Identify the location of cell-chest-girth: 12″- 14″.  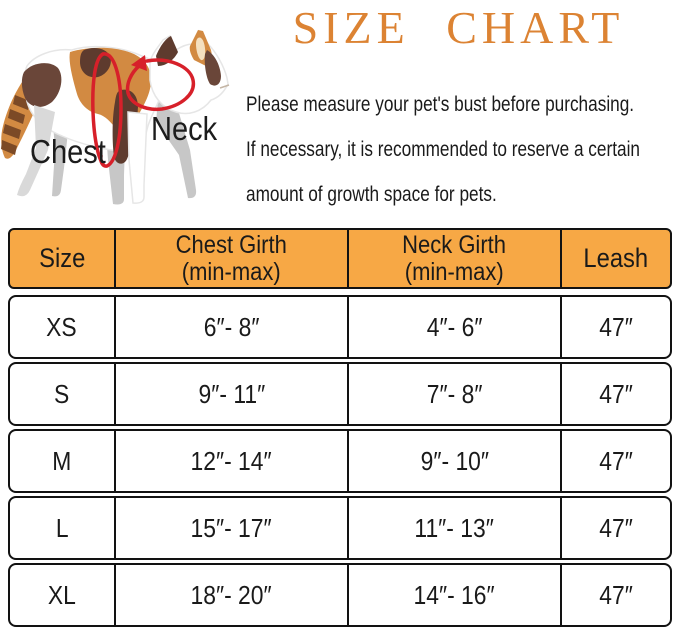
(230, 461).